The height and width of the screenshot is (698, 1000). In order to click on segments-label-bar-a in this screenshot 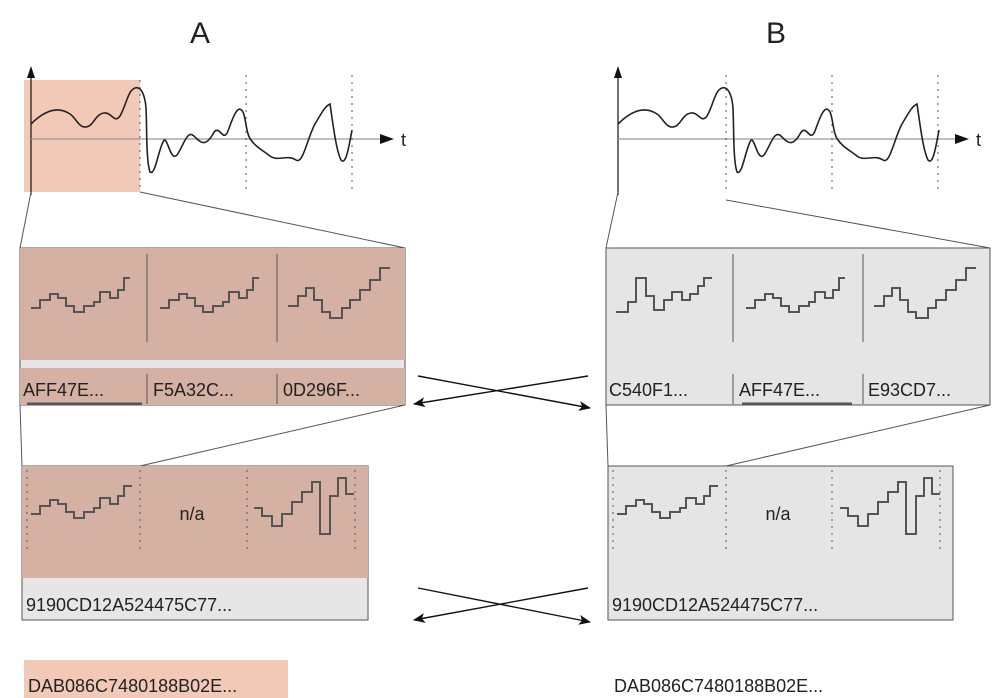, I will do `click(212, 386)`.